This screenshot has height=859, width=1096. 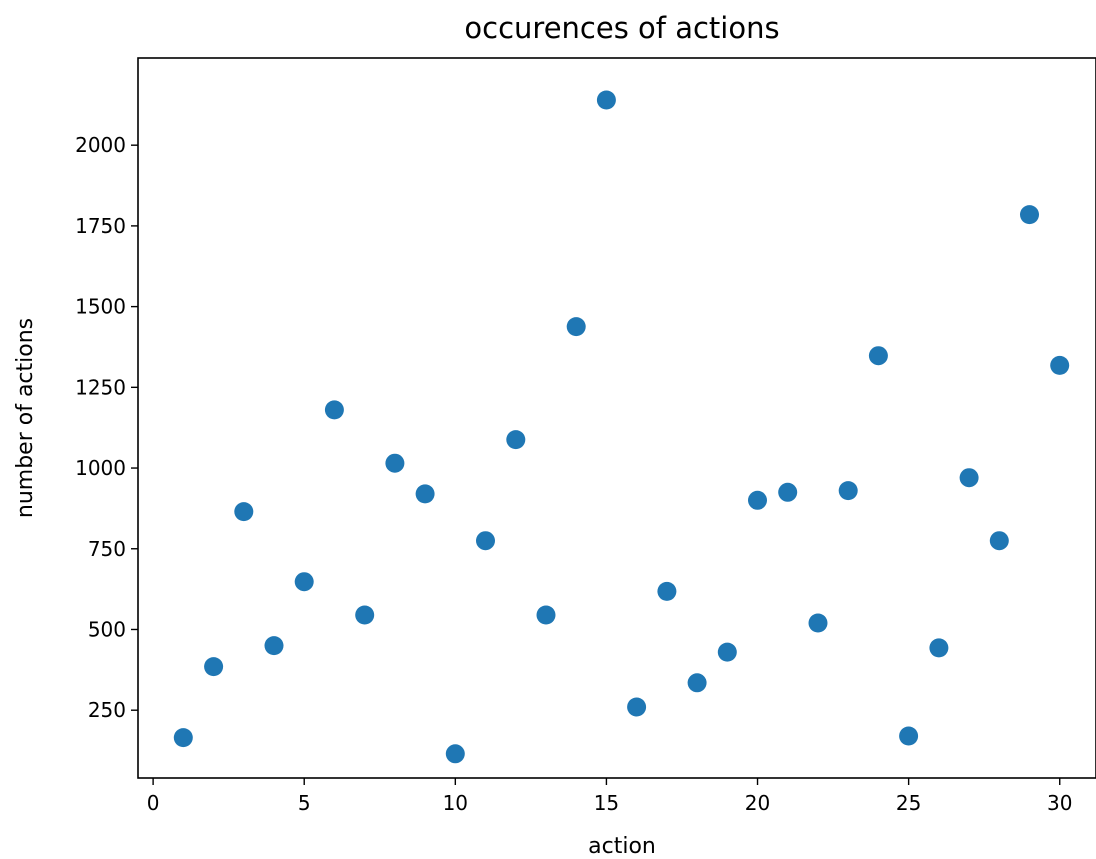 What do you see at coordinates (455, 803) in the screenshot?
I see `x-tick-label: 10` at bounding box center [455, 803].